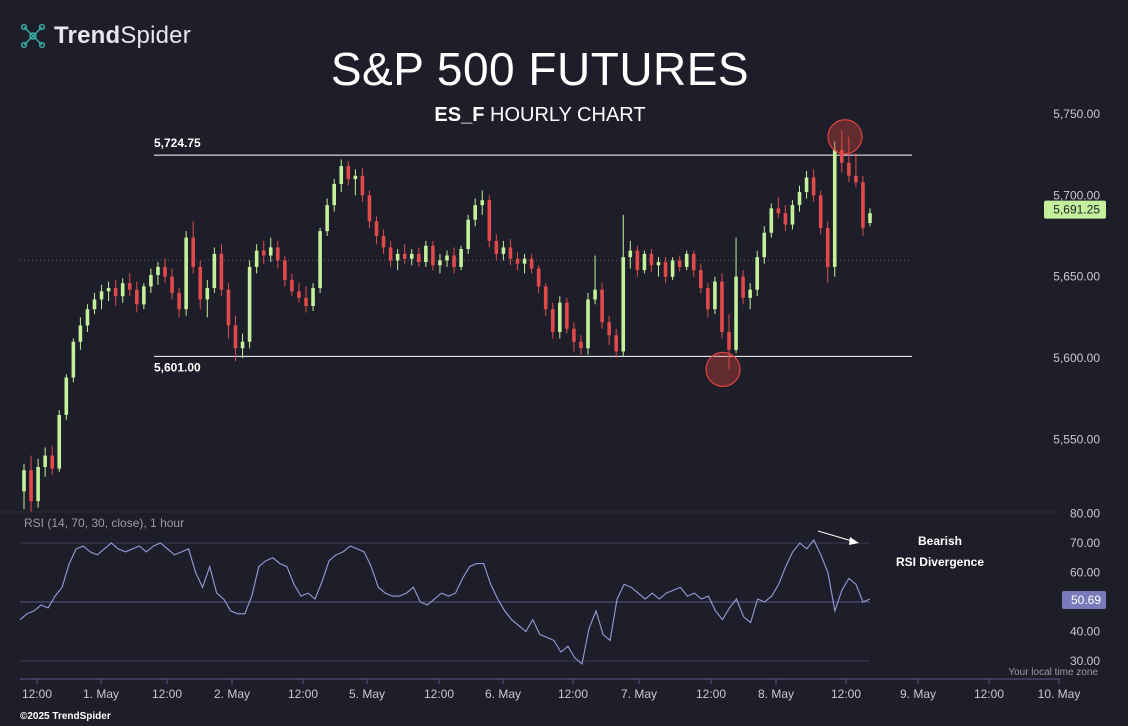 The width and height of the screenshot is (1128, 726). I want to click on time-axis-tick: 10. May, so click(1059, 694).